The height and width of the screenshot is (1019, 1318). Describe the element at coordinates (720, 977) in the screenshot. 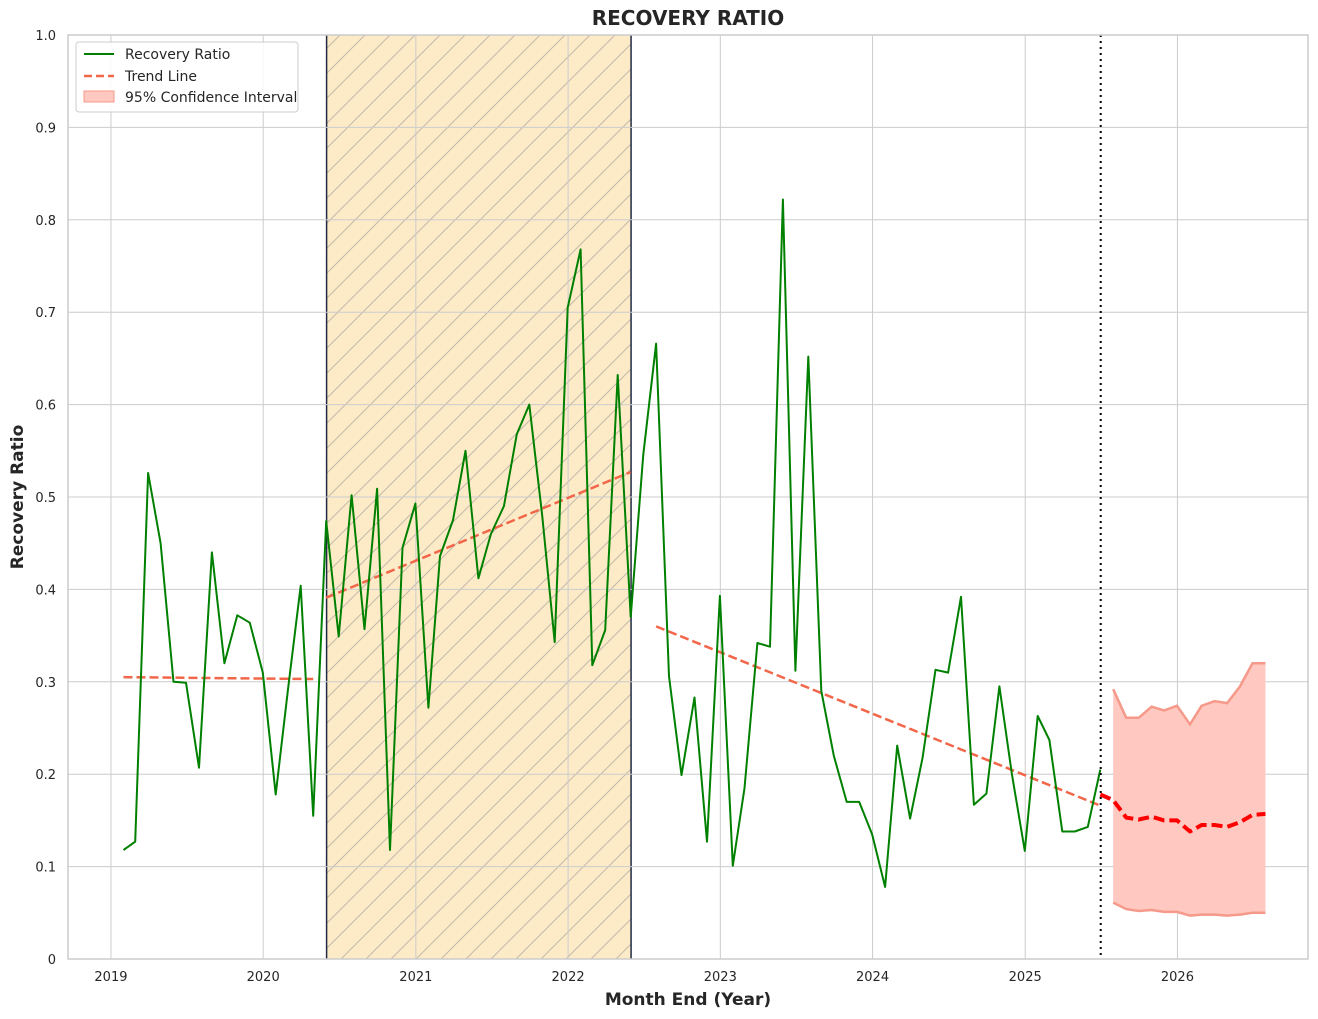

I see `x-tick-label-2023: 2023` at that location.